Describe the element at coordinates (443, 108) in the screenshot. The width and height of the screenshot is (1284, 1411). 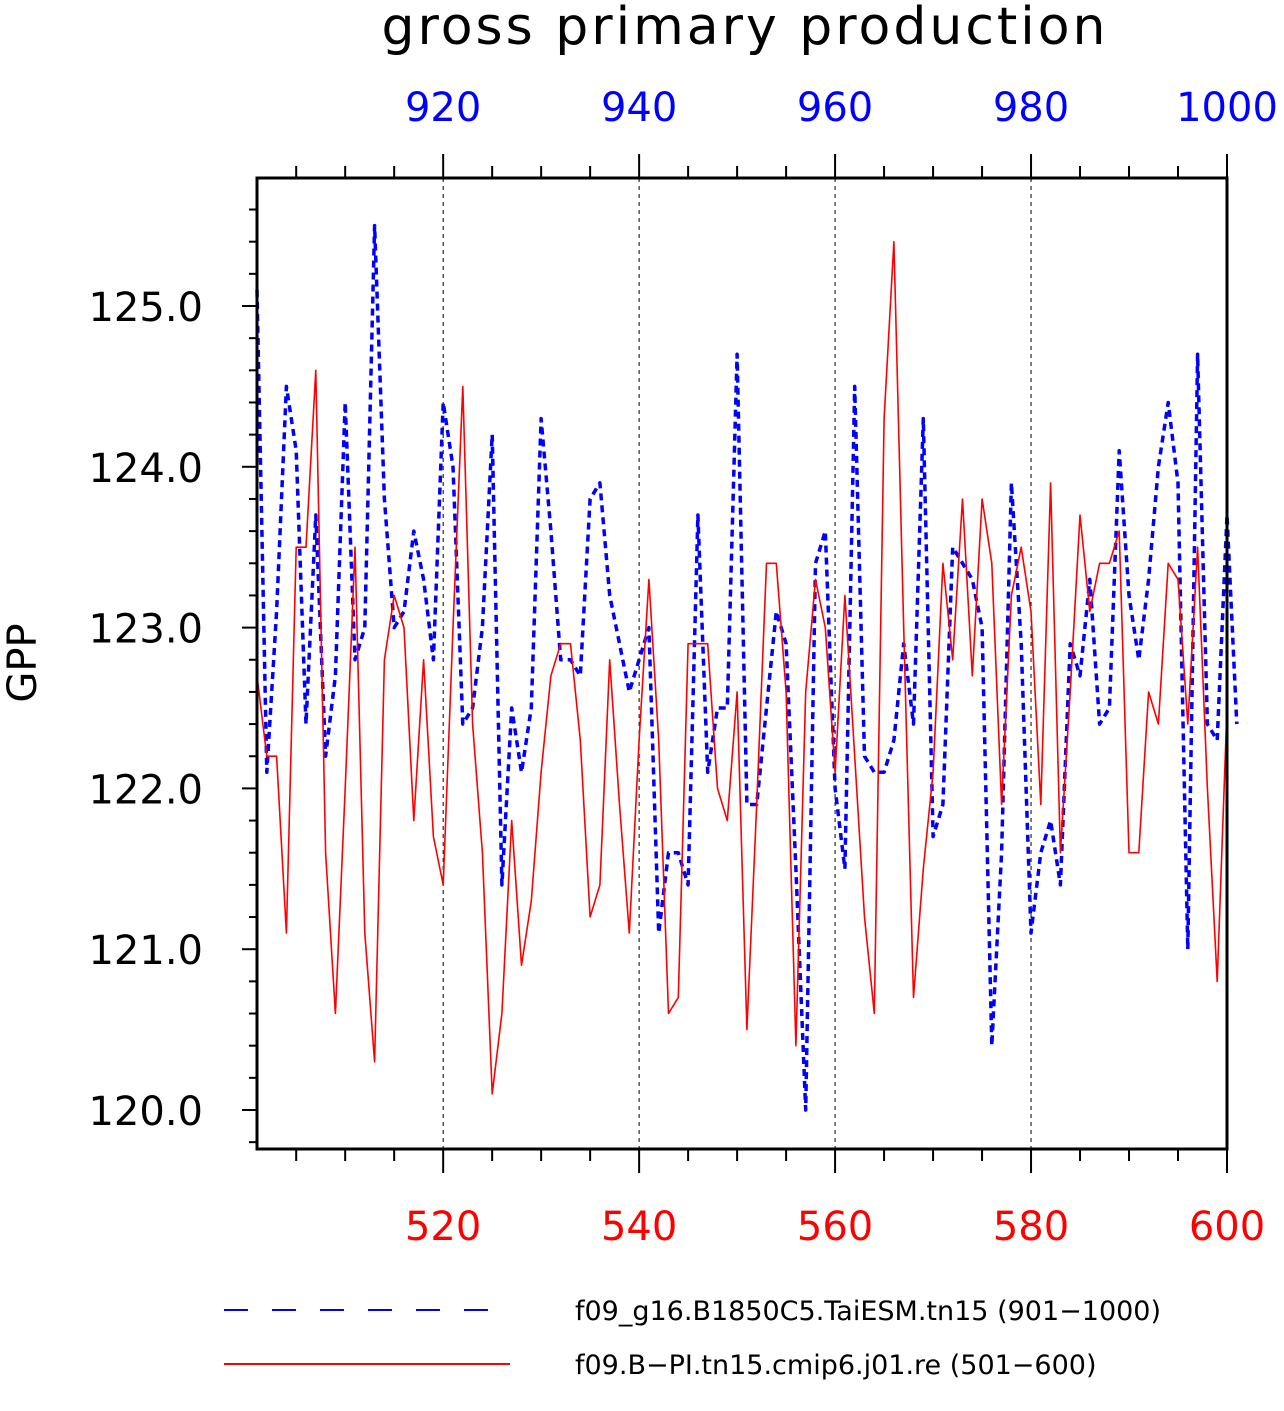
I see `xt-tick-label-920: 920` at that location.